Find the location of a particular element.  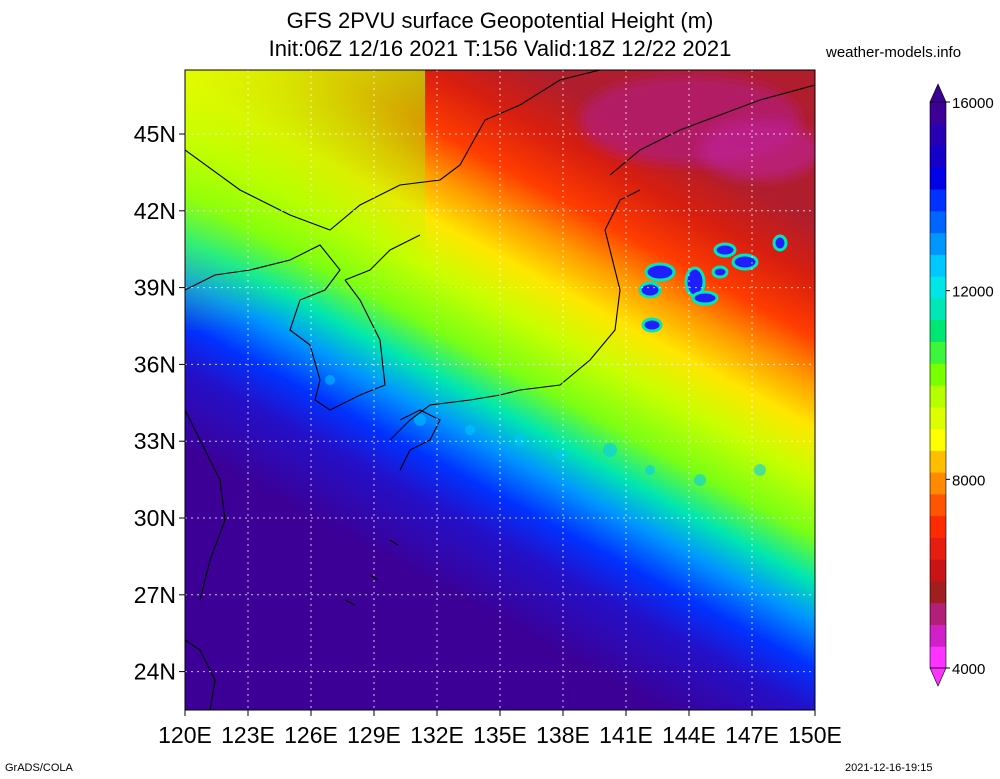

colorbar-frame is located at coordinates (938, 385).